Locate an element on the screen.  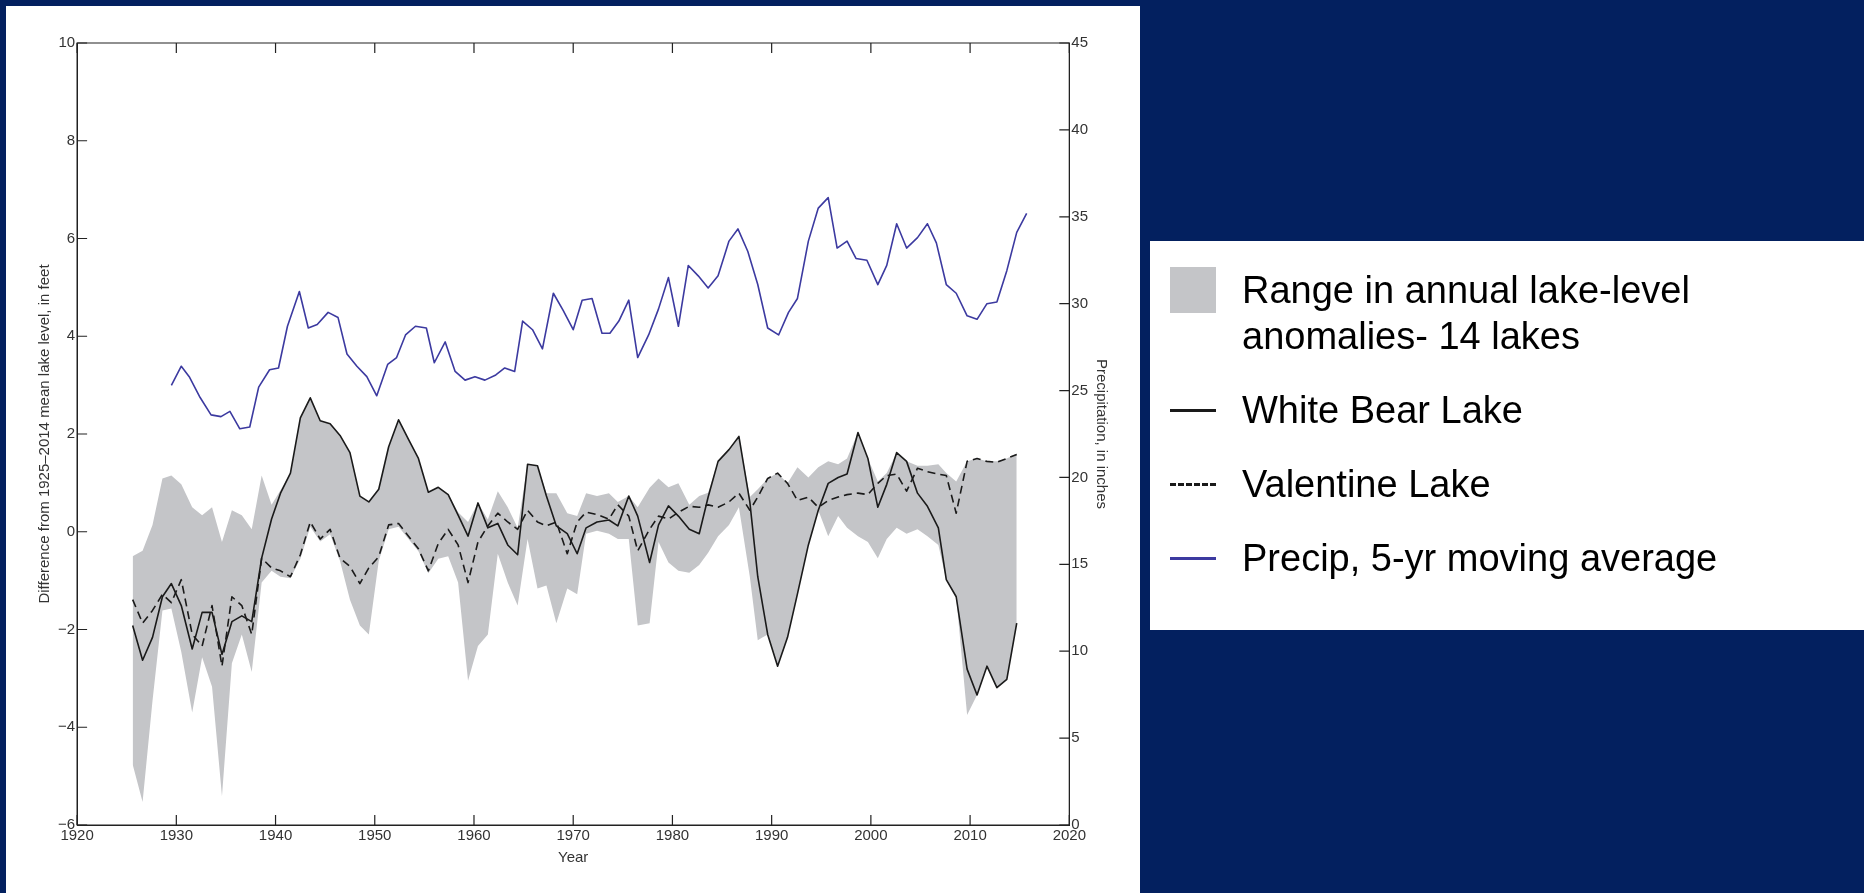
y-tick-label: 6 is located at coordinates (71, 237).